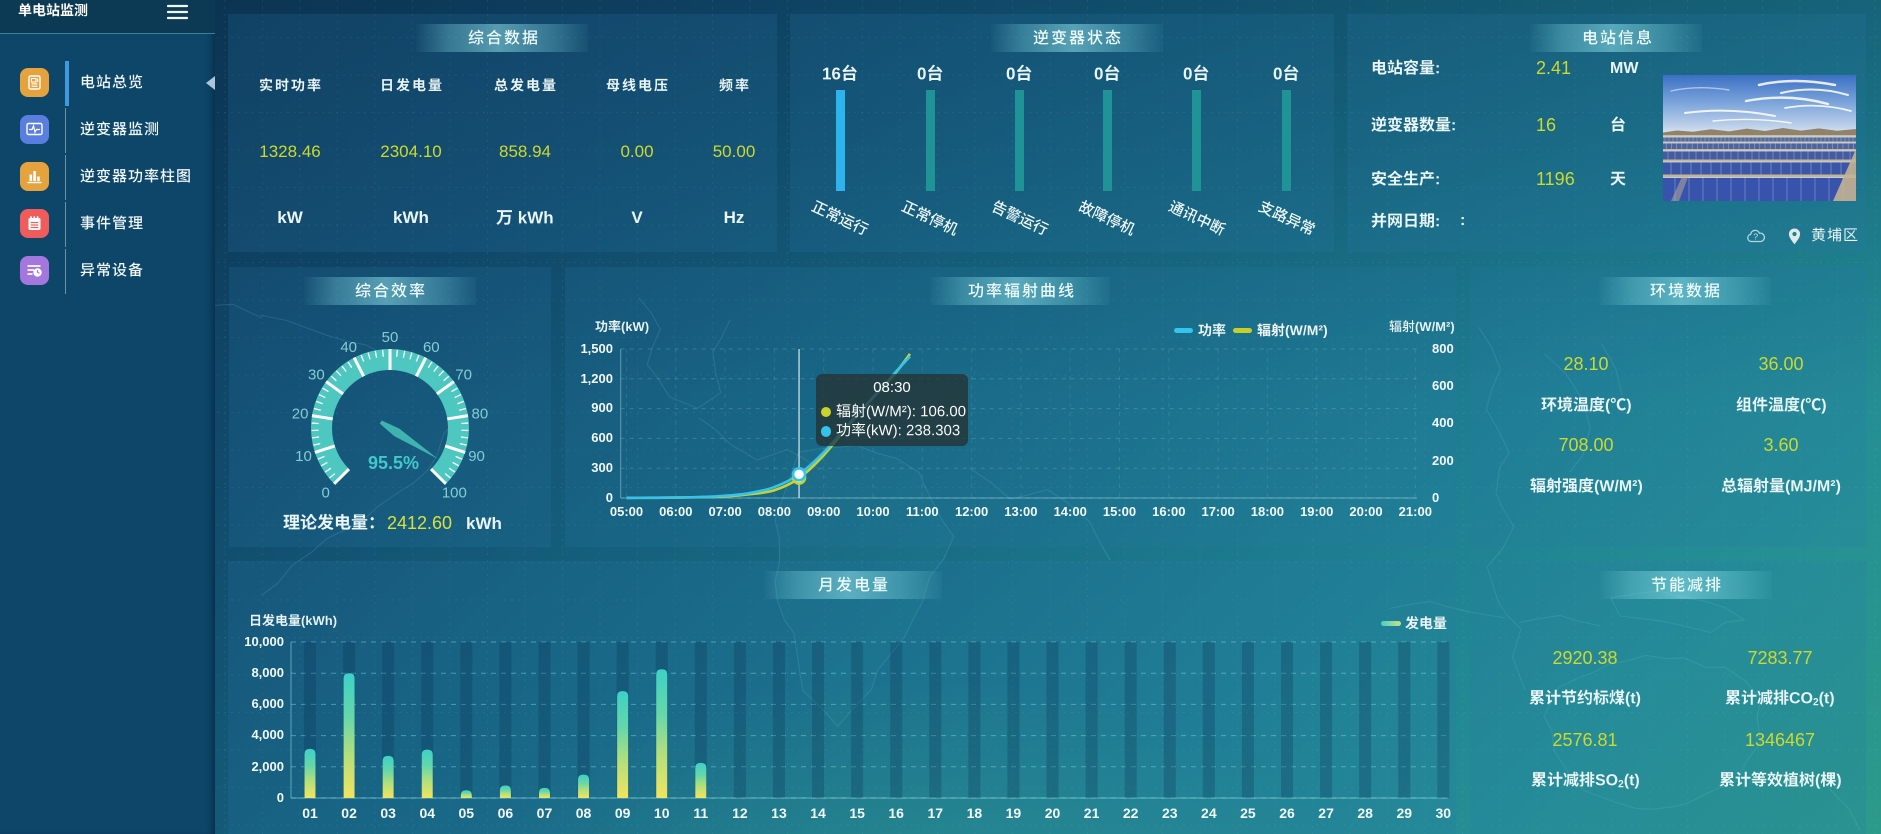 This screenshot has width=1881, height=834. Describe the element at coordinates (348, 347) in the screenshot. I see `svg-text: 40` at that location.